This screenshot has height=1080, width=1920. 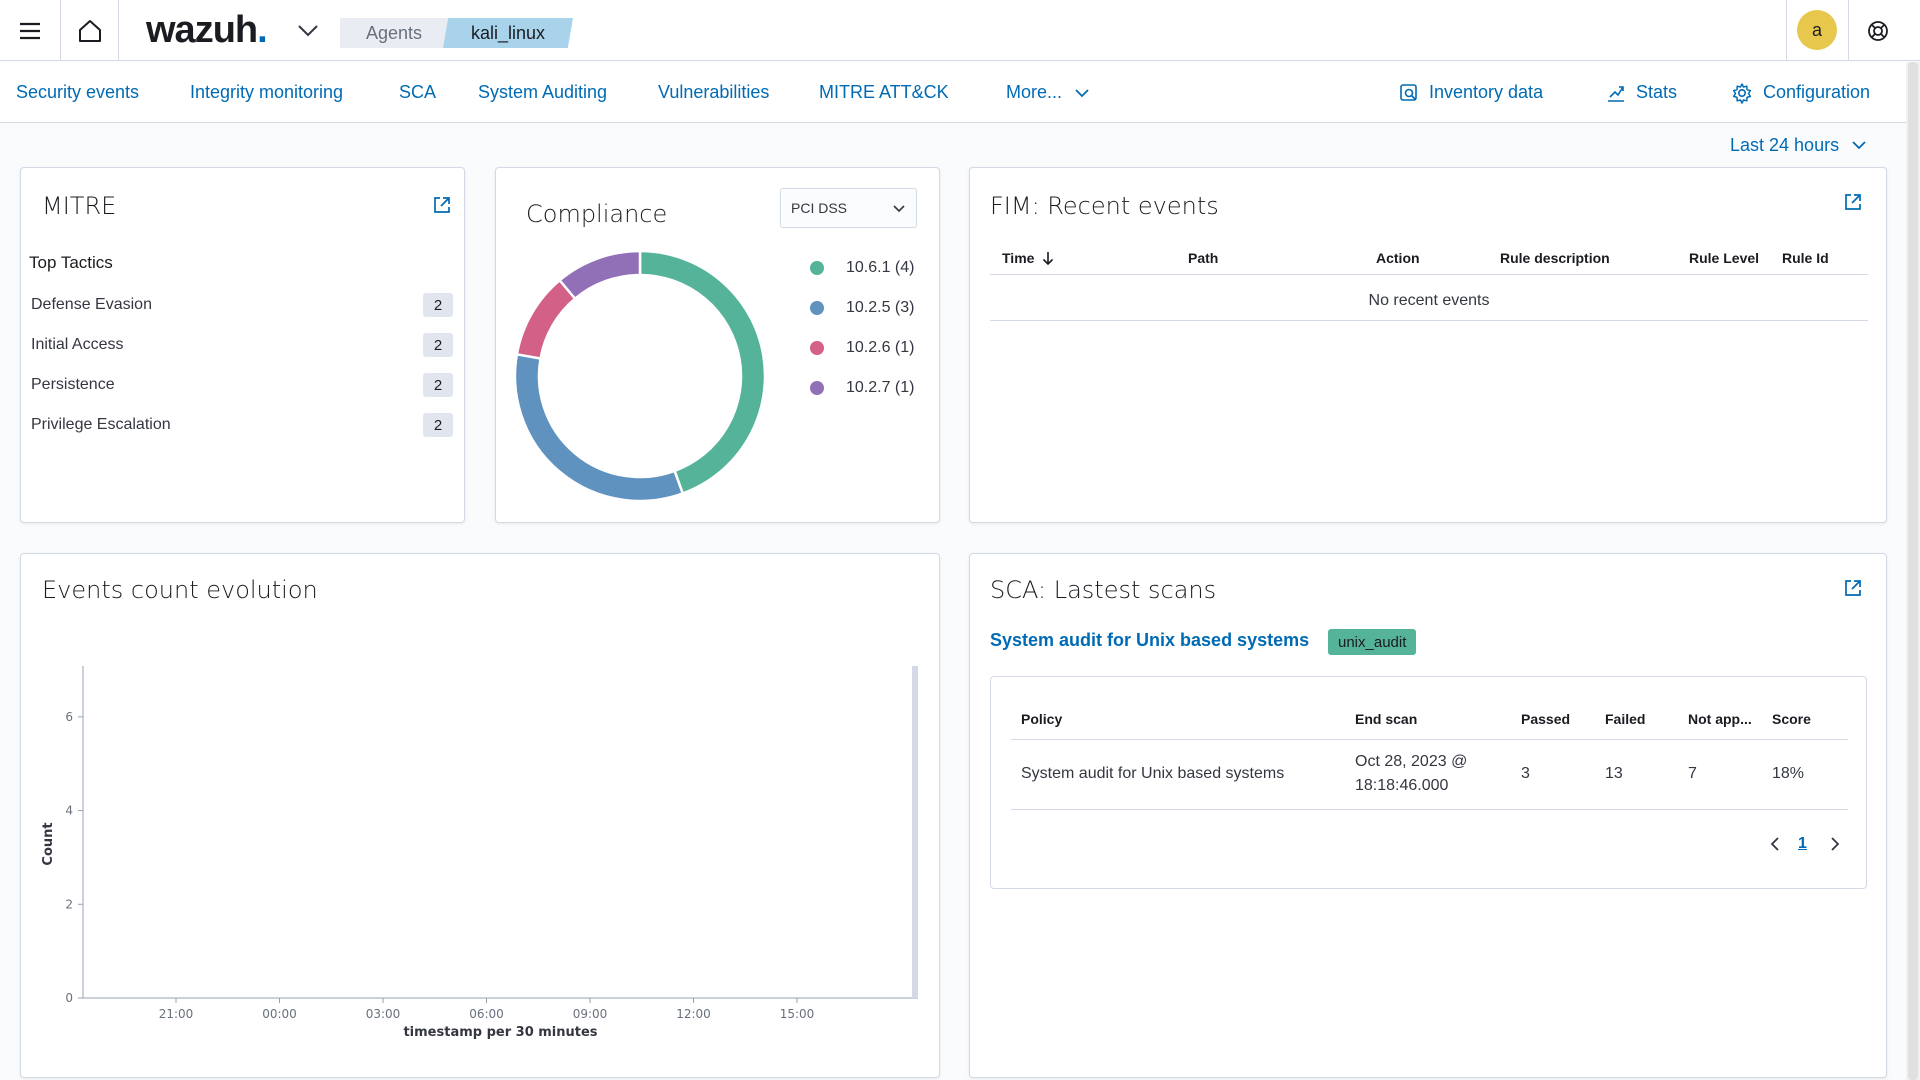 What do you see at coordinates (1742, 93) in the screenshot?
I see `gear-icon` at bounding box center [1742, 93].